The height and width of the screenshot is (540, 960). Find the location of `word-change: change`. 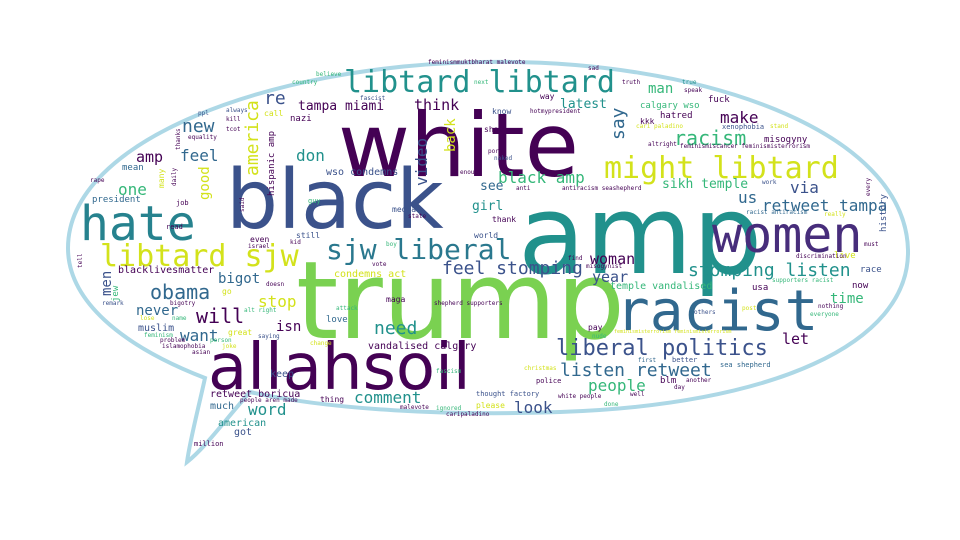

word-change: change is located at coordinates (321, 343).